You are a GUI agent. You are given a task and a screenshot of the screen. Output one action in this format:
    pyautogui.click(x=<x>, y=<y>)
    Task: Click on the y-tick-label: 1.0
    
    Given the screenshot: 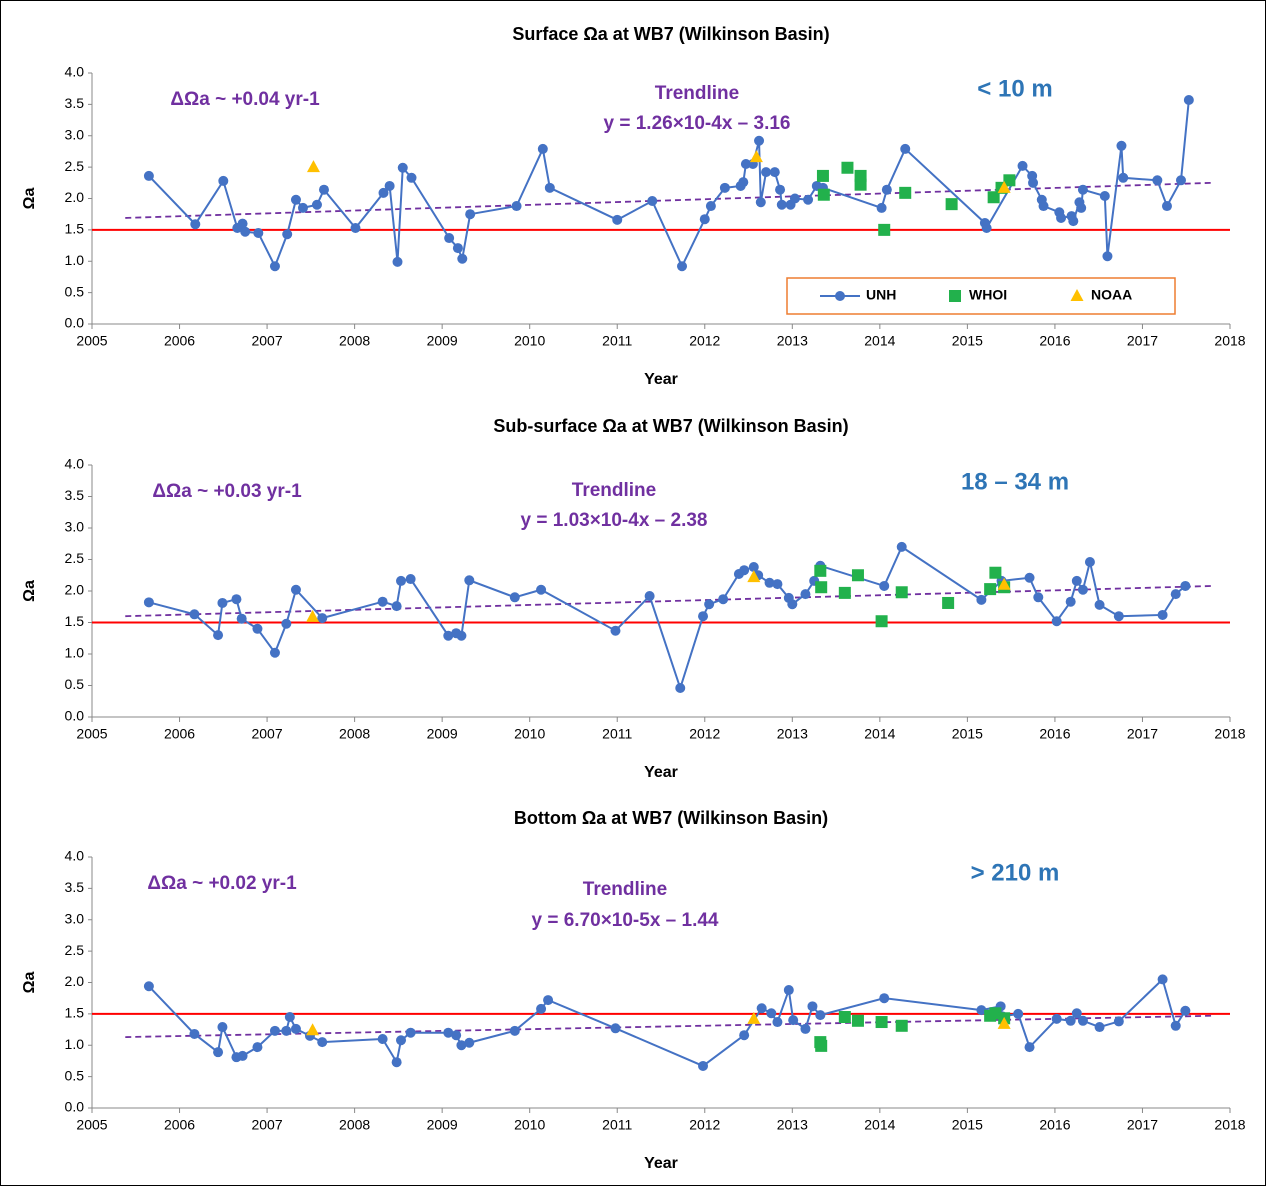 What is the action you would take?
    pyautogui.click(x=75, y=653)
    